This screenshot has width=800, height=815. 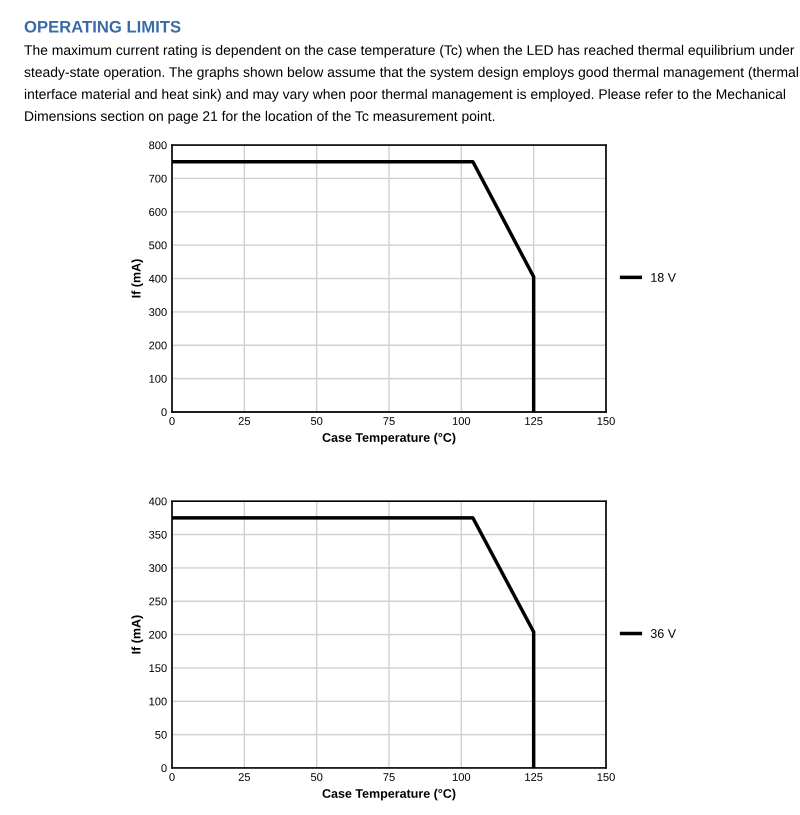 What do you see at coordinates (158, 668) in the screenshot?
I see `y-tick-label: 150` at bounding box center [158, 668].